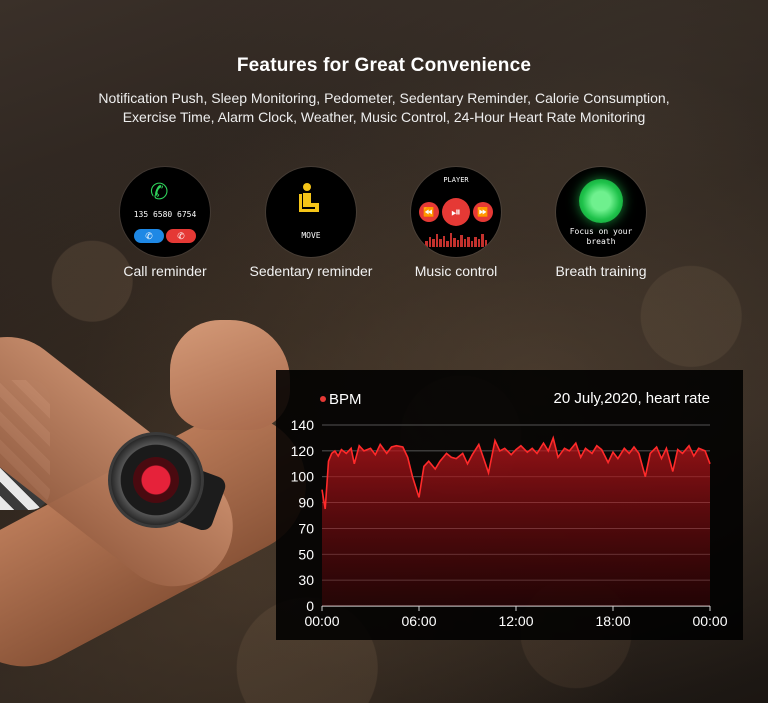 This screenshot has width=768, height=703. I want to click on y-tick-label: 30, so click(306, 580).